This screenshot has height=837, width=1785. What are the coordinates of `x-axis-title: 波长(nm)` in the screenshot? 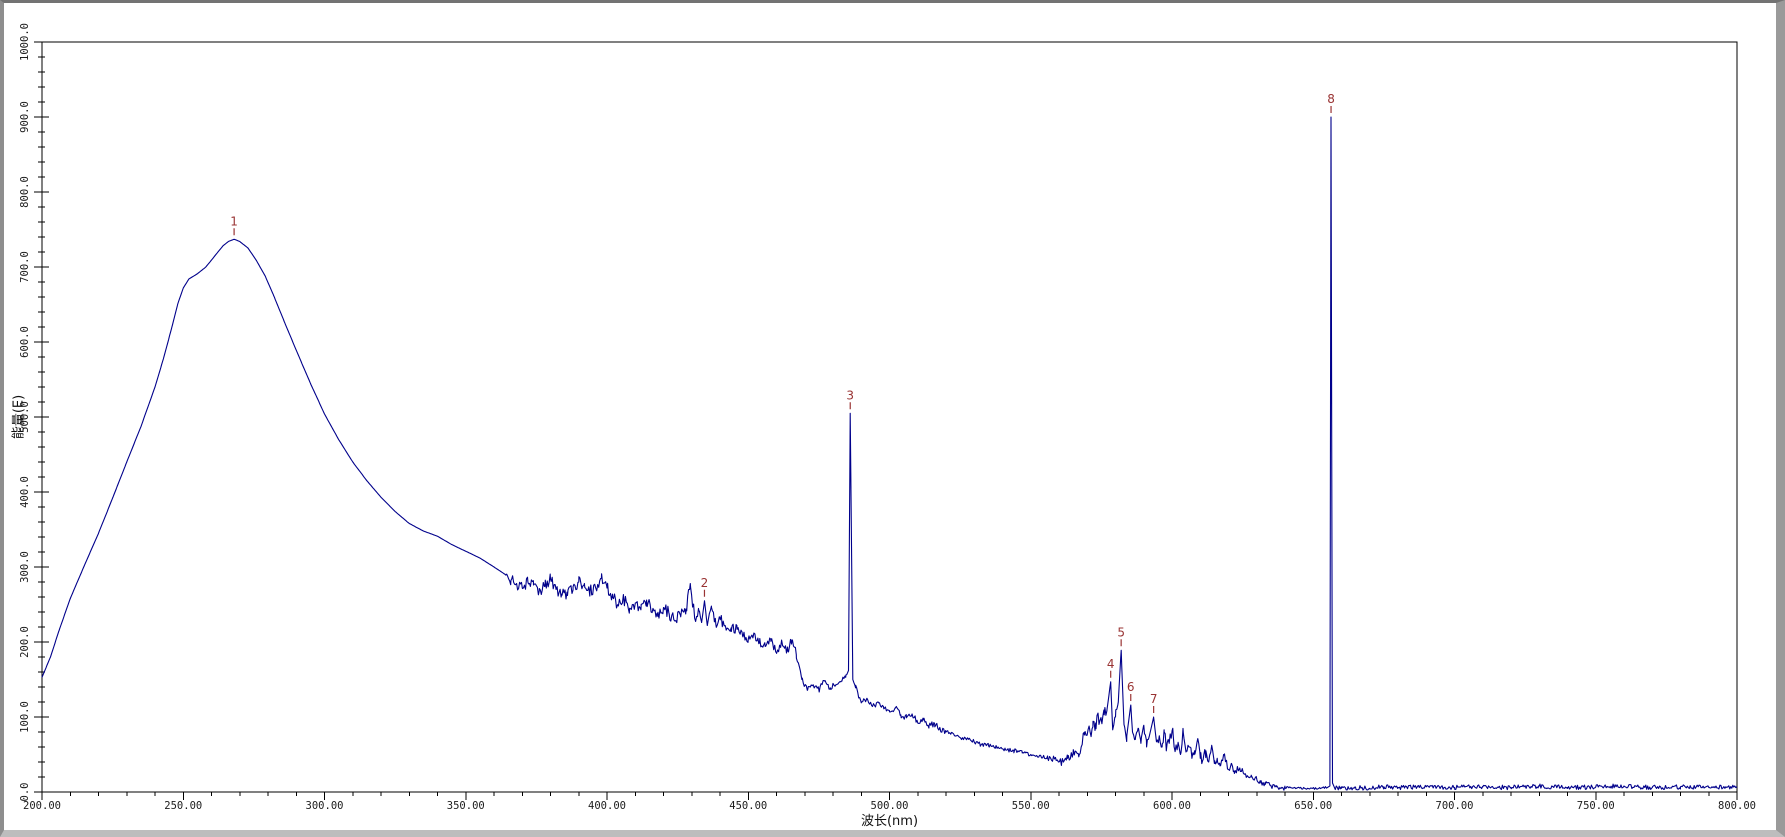 It's located at (889, 821).